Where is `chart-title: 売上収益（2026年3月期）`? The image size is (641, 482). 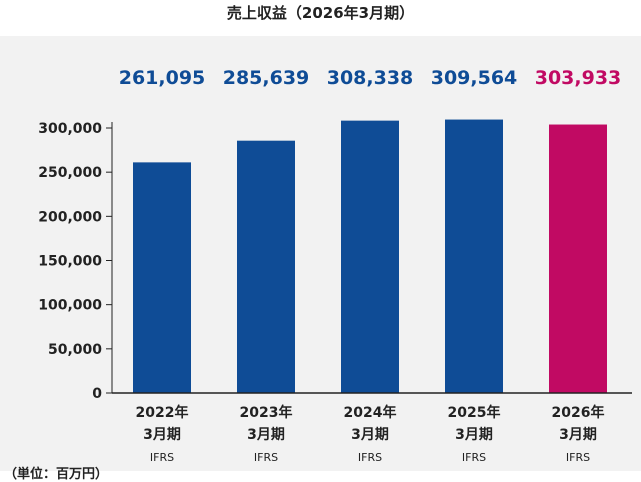
chart-title: 売上収益（2026年3月期） is located at coordinates (320, 13).